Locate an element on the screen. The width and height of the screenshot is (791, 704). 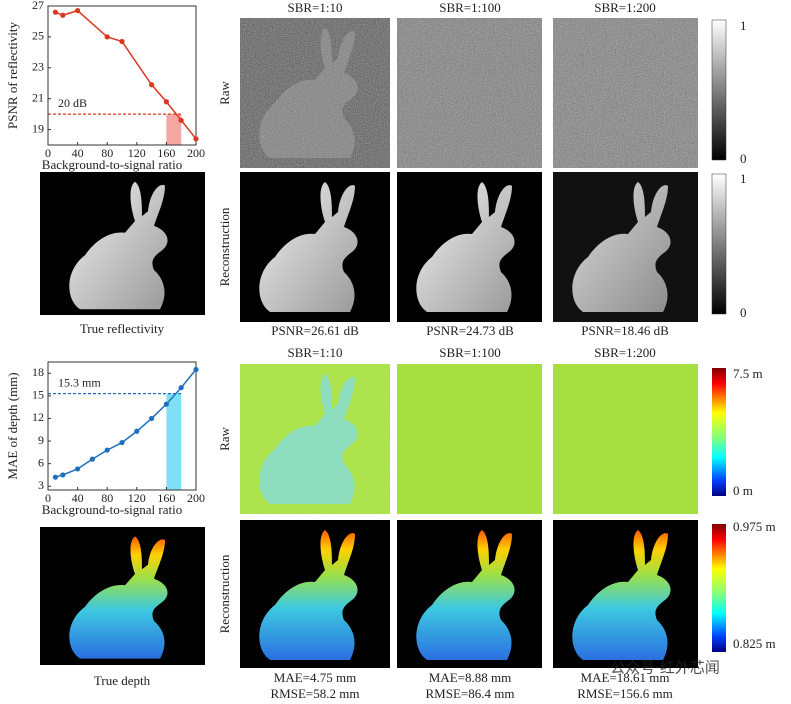
y-tick-label: 19 is located at coordinates (38, 128).